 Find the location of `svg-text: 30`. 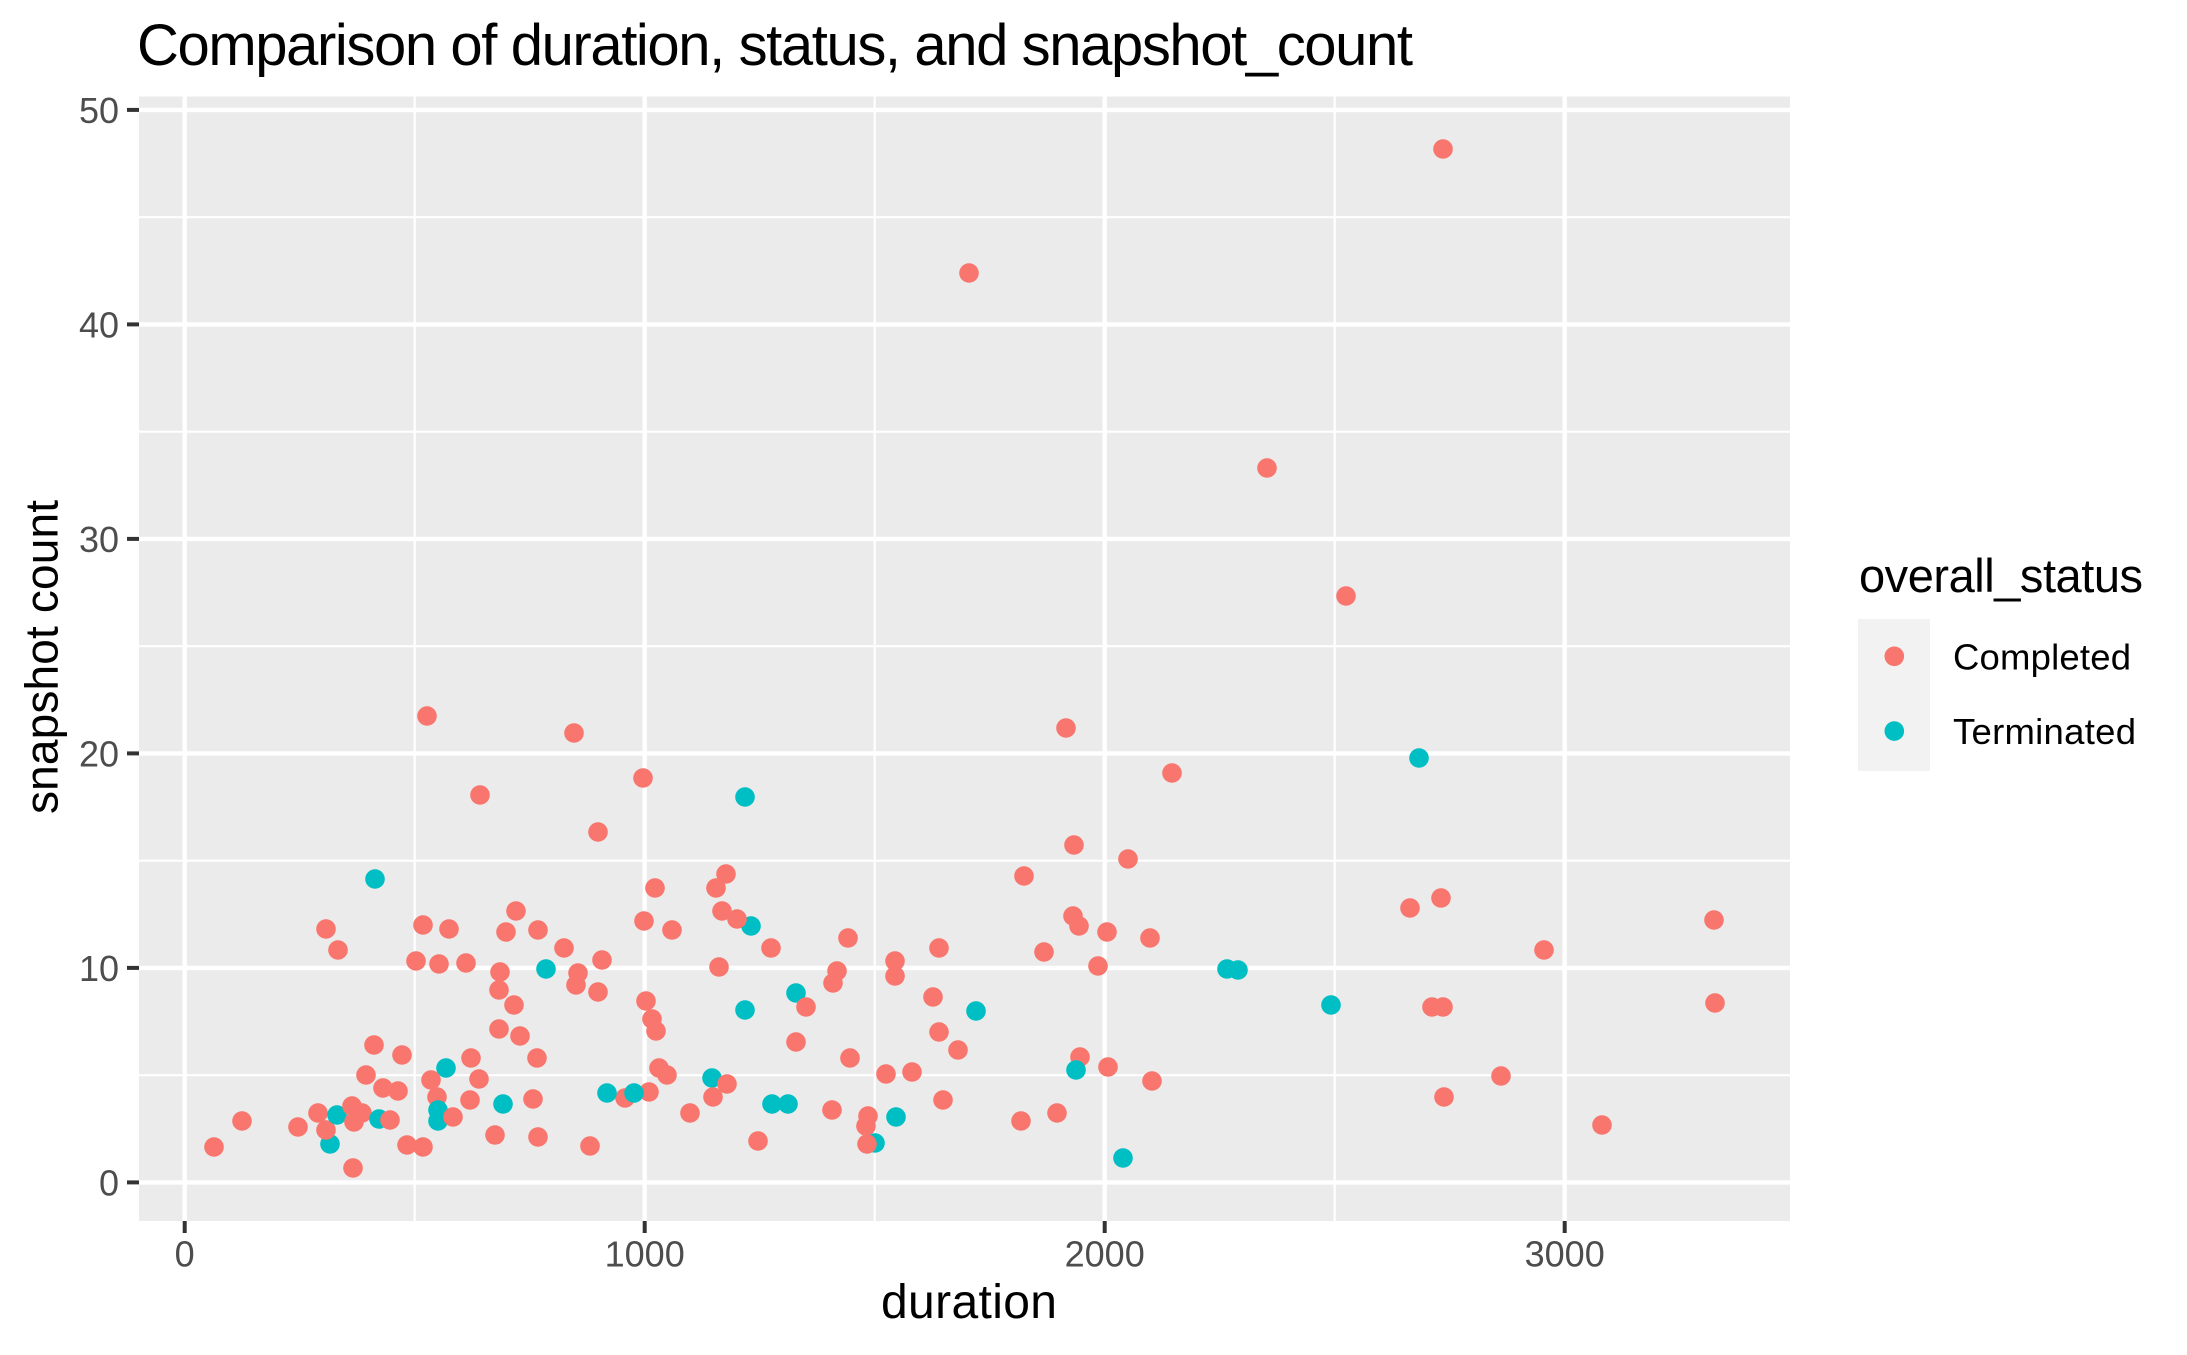

svg-text: 30 is located at coordinates (99, 539).